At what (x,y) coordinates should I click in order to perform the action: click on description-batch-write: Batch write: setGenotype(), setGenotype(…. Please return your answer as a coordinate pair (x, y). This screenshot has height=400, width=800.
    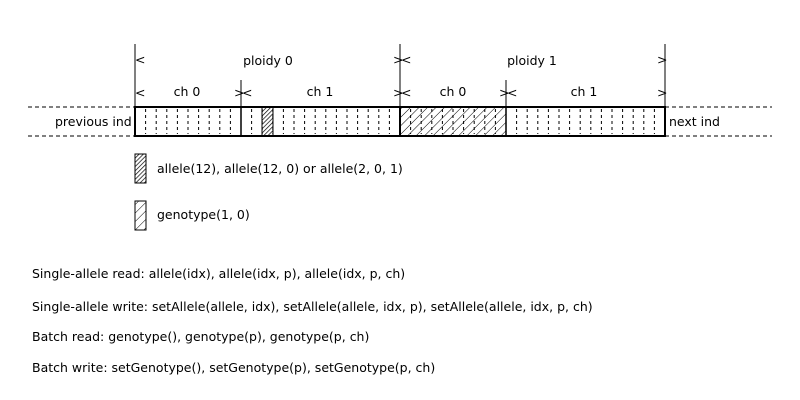
    Looking at the image, I should click on (234, 367).